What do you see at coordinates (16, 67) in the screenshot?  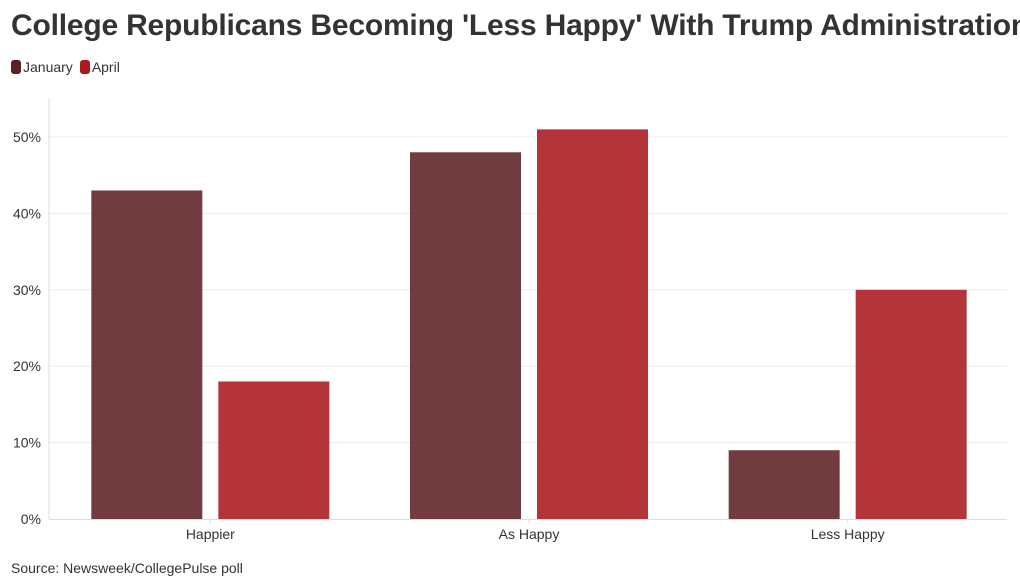 I see `legend-swatch-january` at bounding box center [16, 67].